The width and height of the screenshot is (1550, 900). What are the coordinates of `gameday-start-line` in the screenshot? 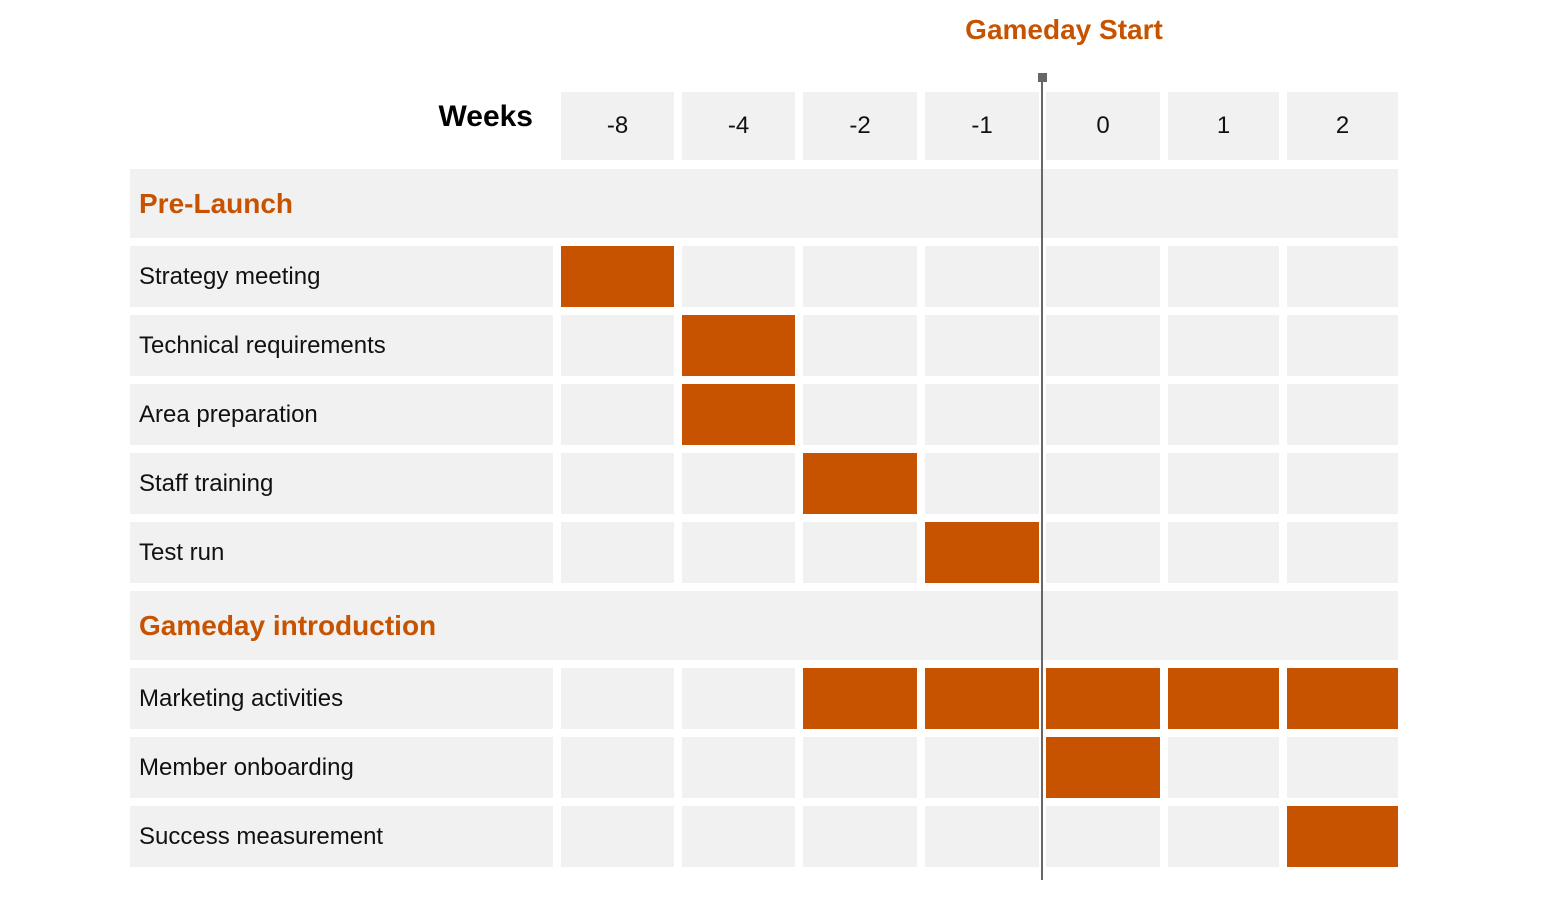 It's located at (1042, 478).